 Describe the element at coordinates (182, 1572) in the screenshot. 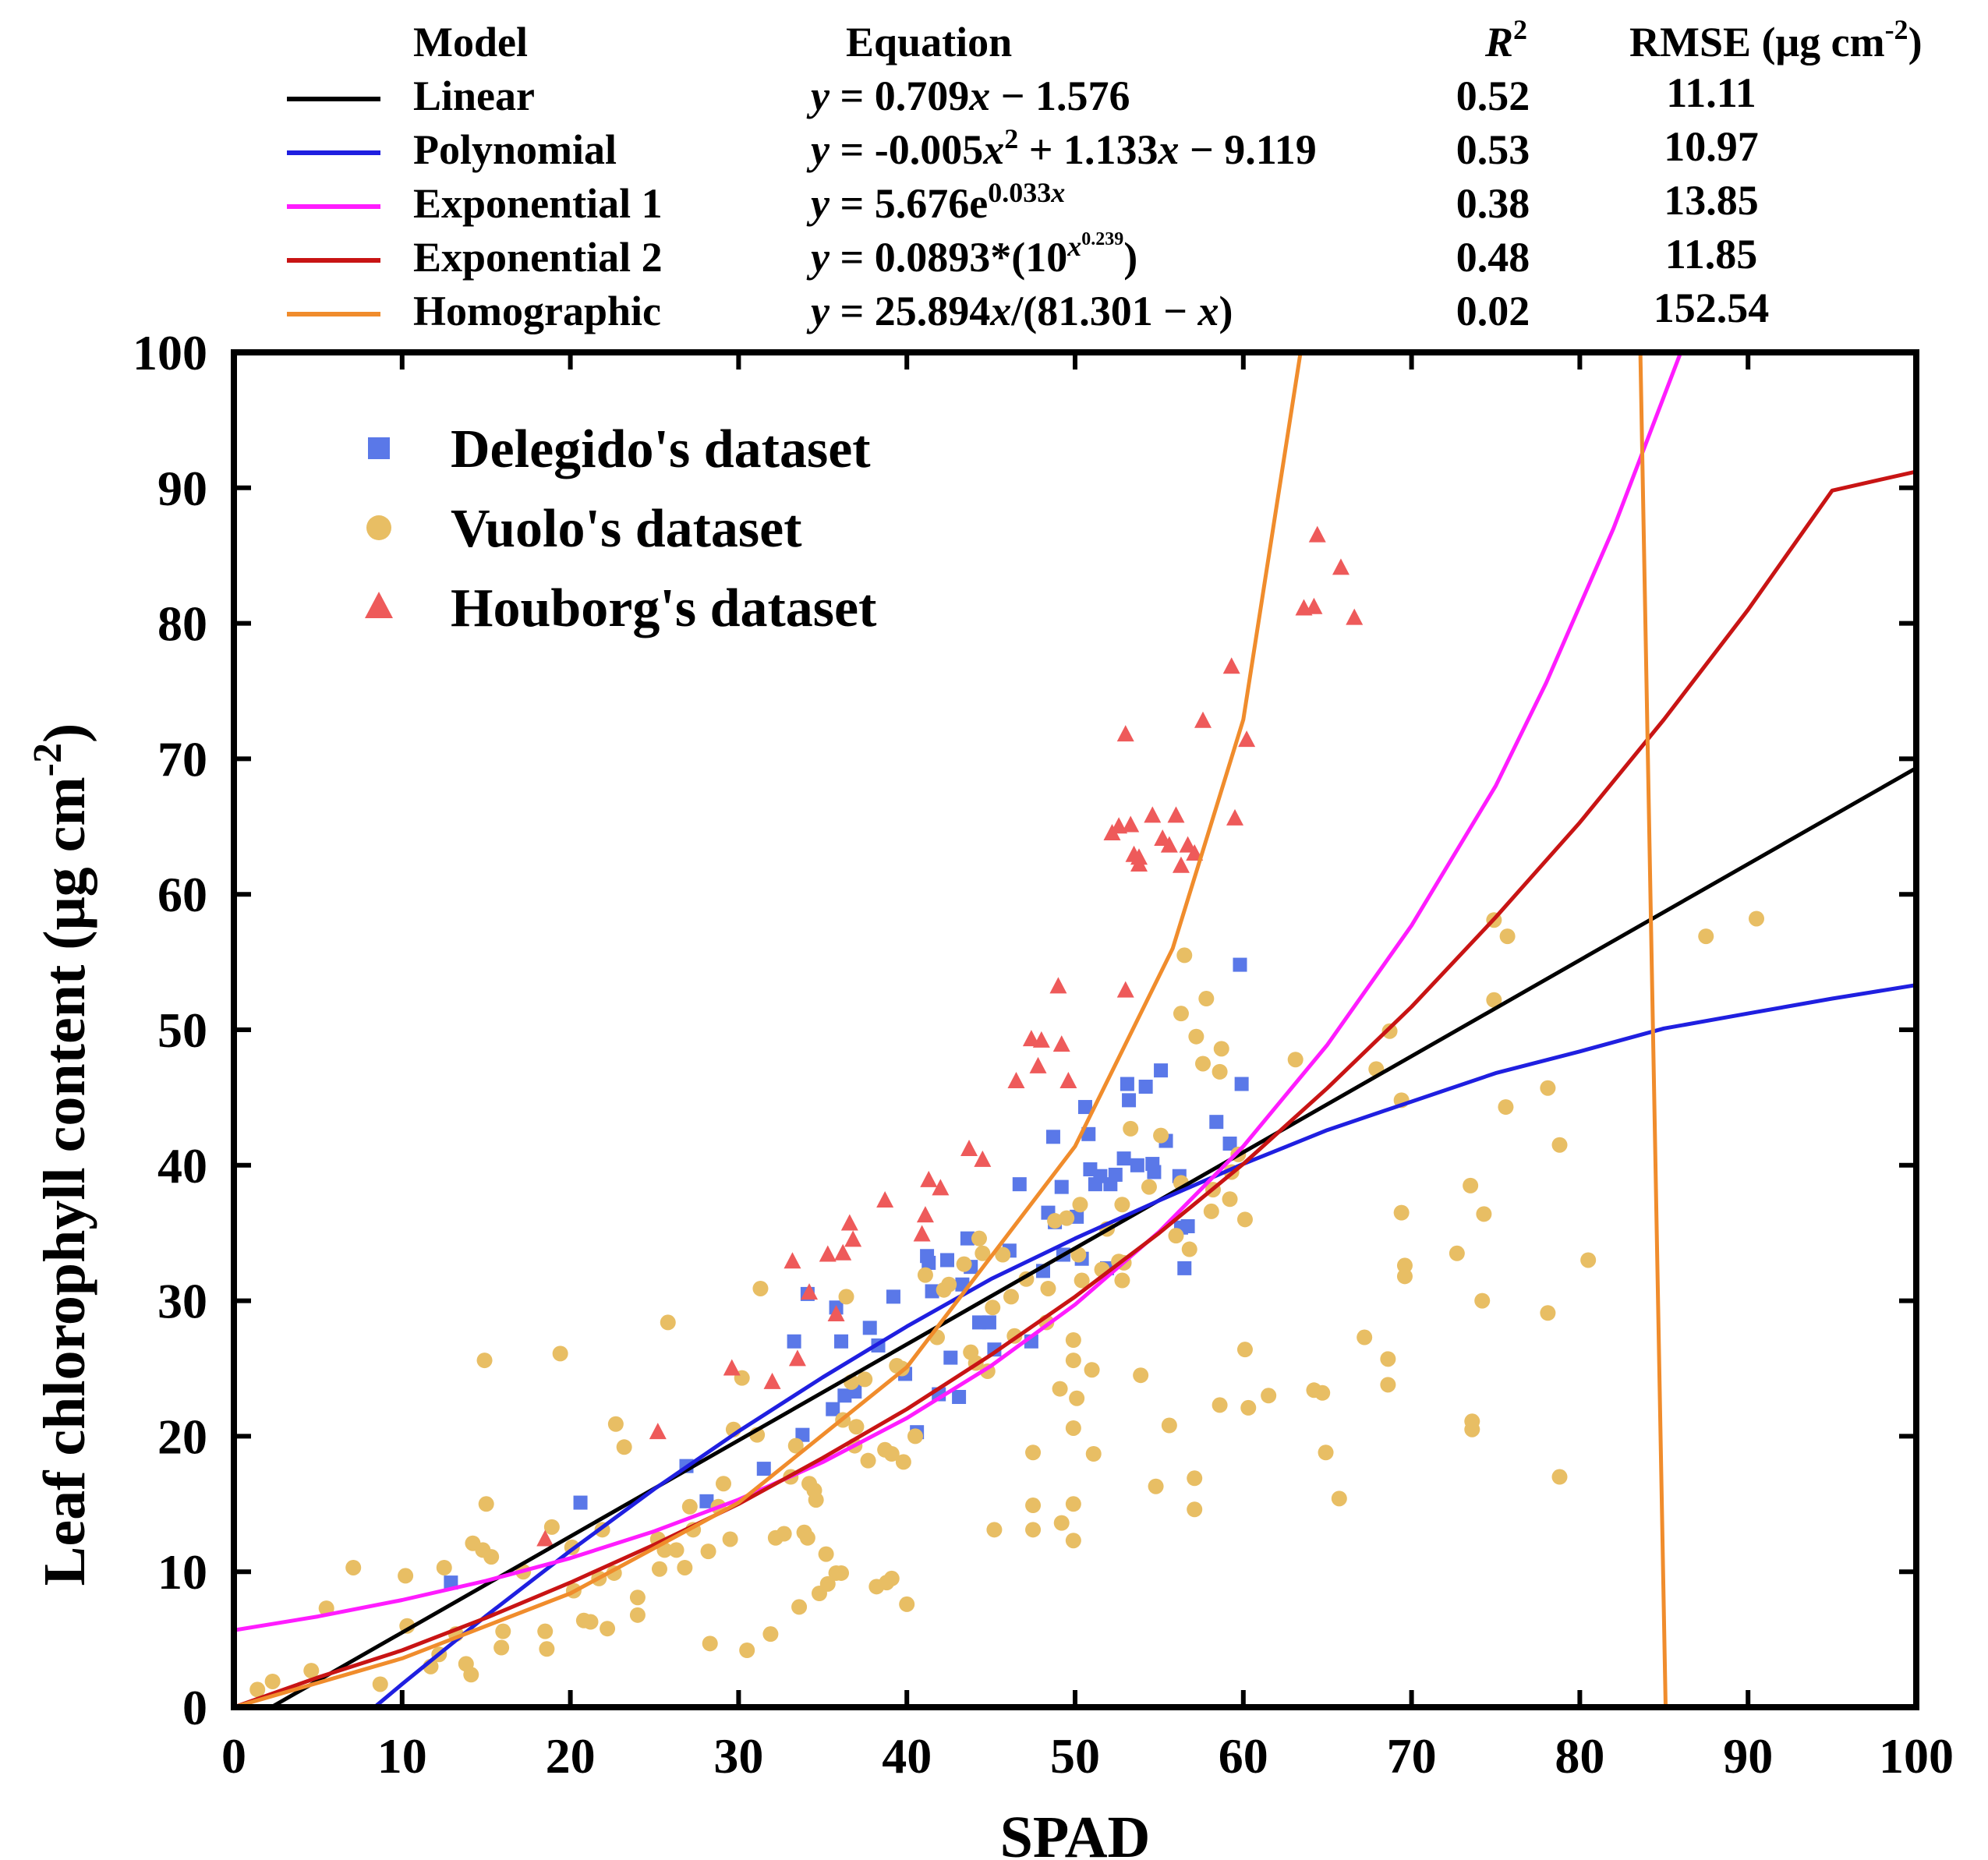

I see `y-tick-label: 10` at that location.